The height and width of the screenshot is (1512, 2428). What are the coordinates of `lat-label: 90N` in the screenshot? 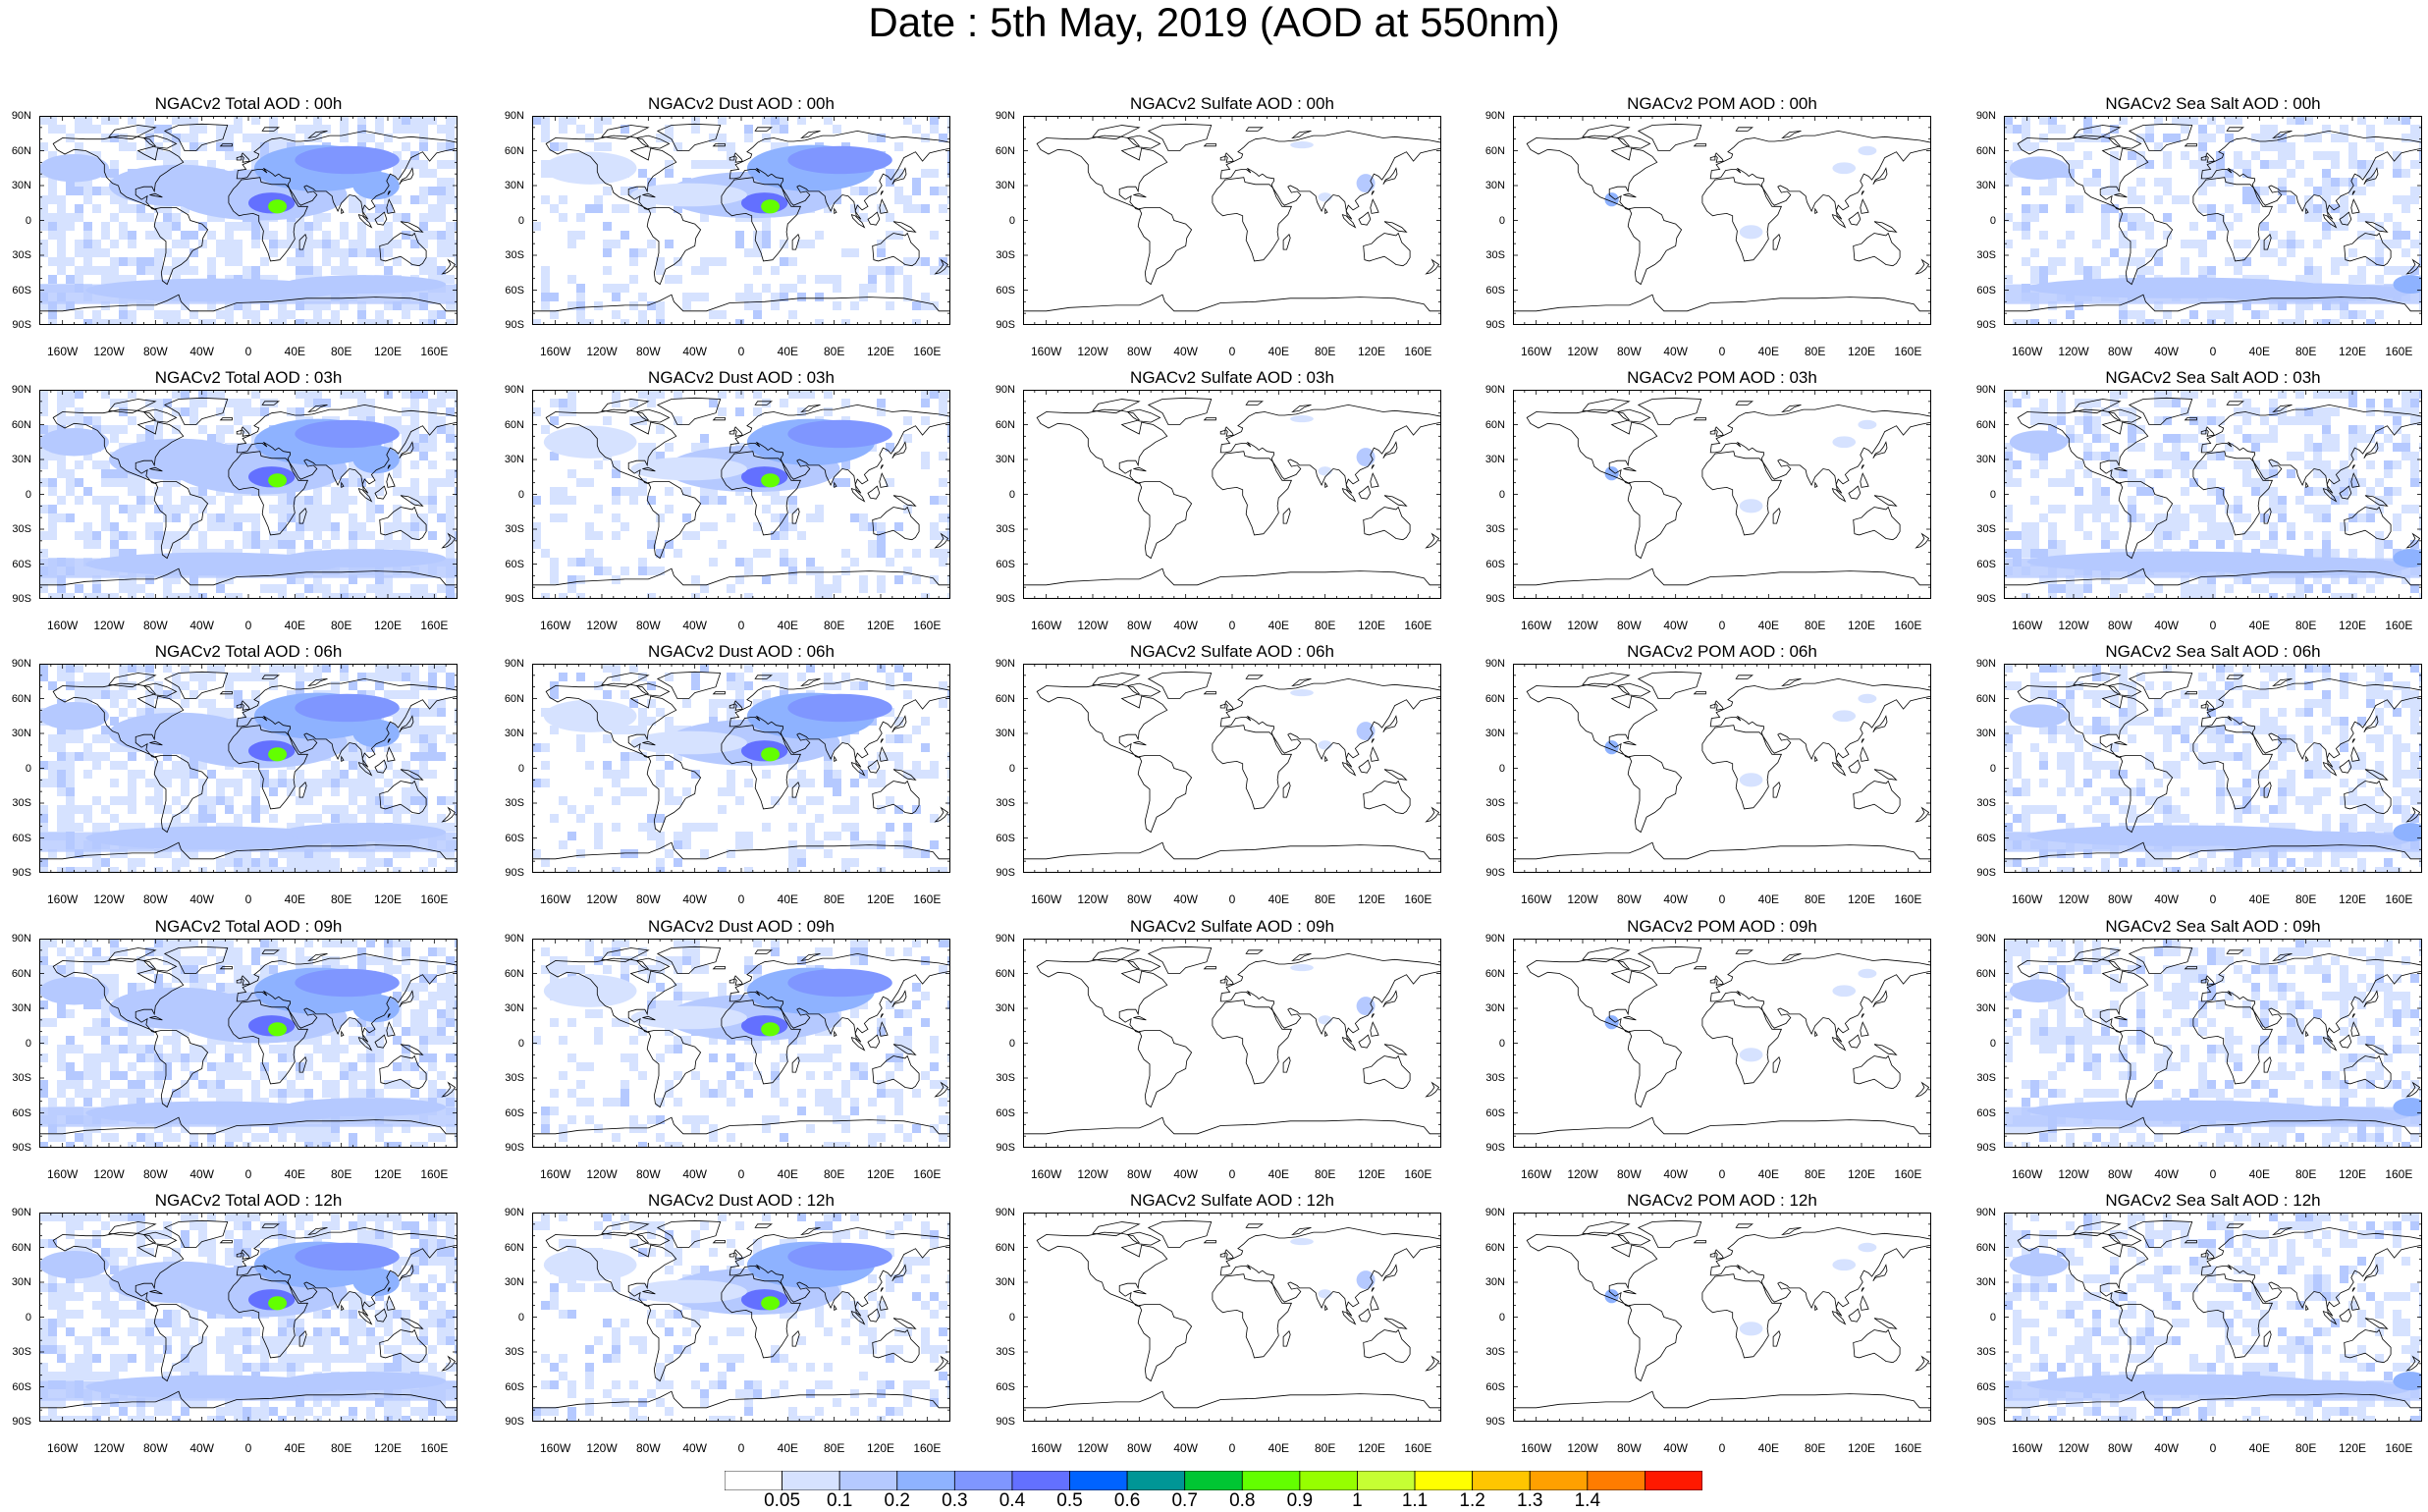 It's located at (1985, 390).